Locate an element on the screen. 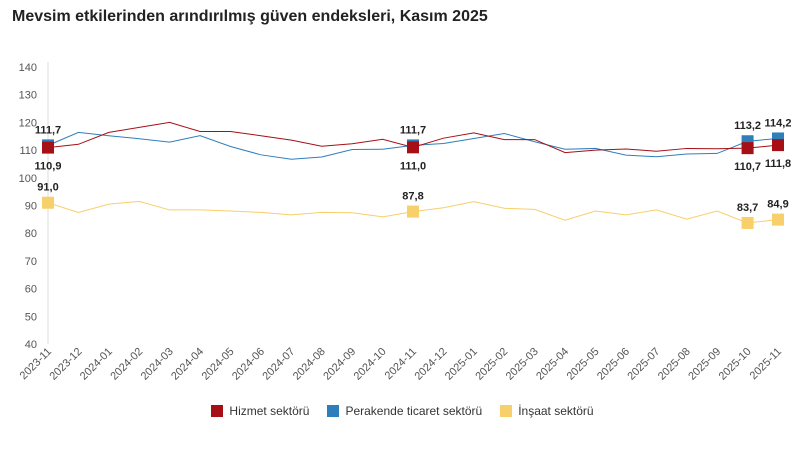 The image size is (805, 461). x-tick-label: 2024-02 is located at coordinates (126, 364).